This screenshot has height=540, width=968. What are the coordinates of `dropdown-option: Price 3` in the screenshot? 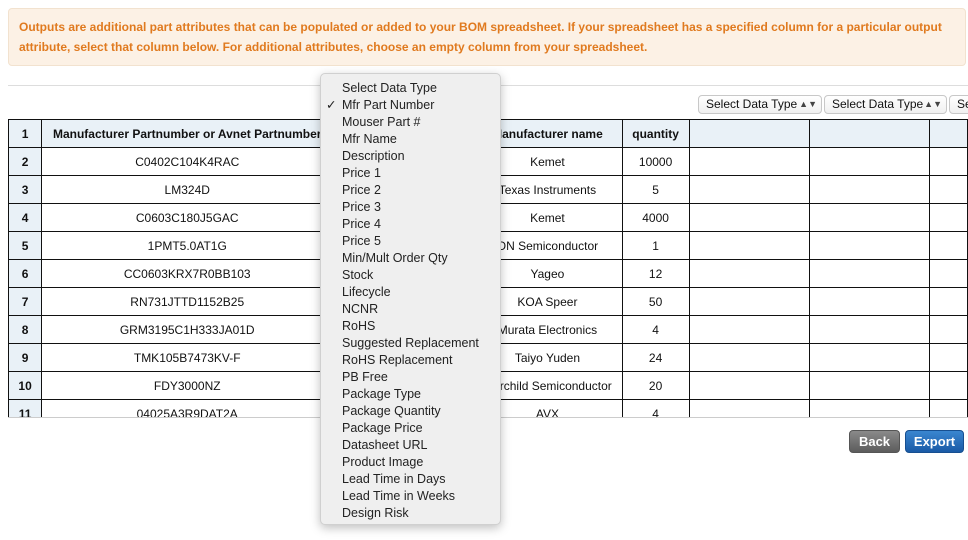 It's located at (410, 207).